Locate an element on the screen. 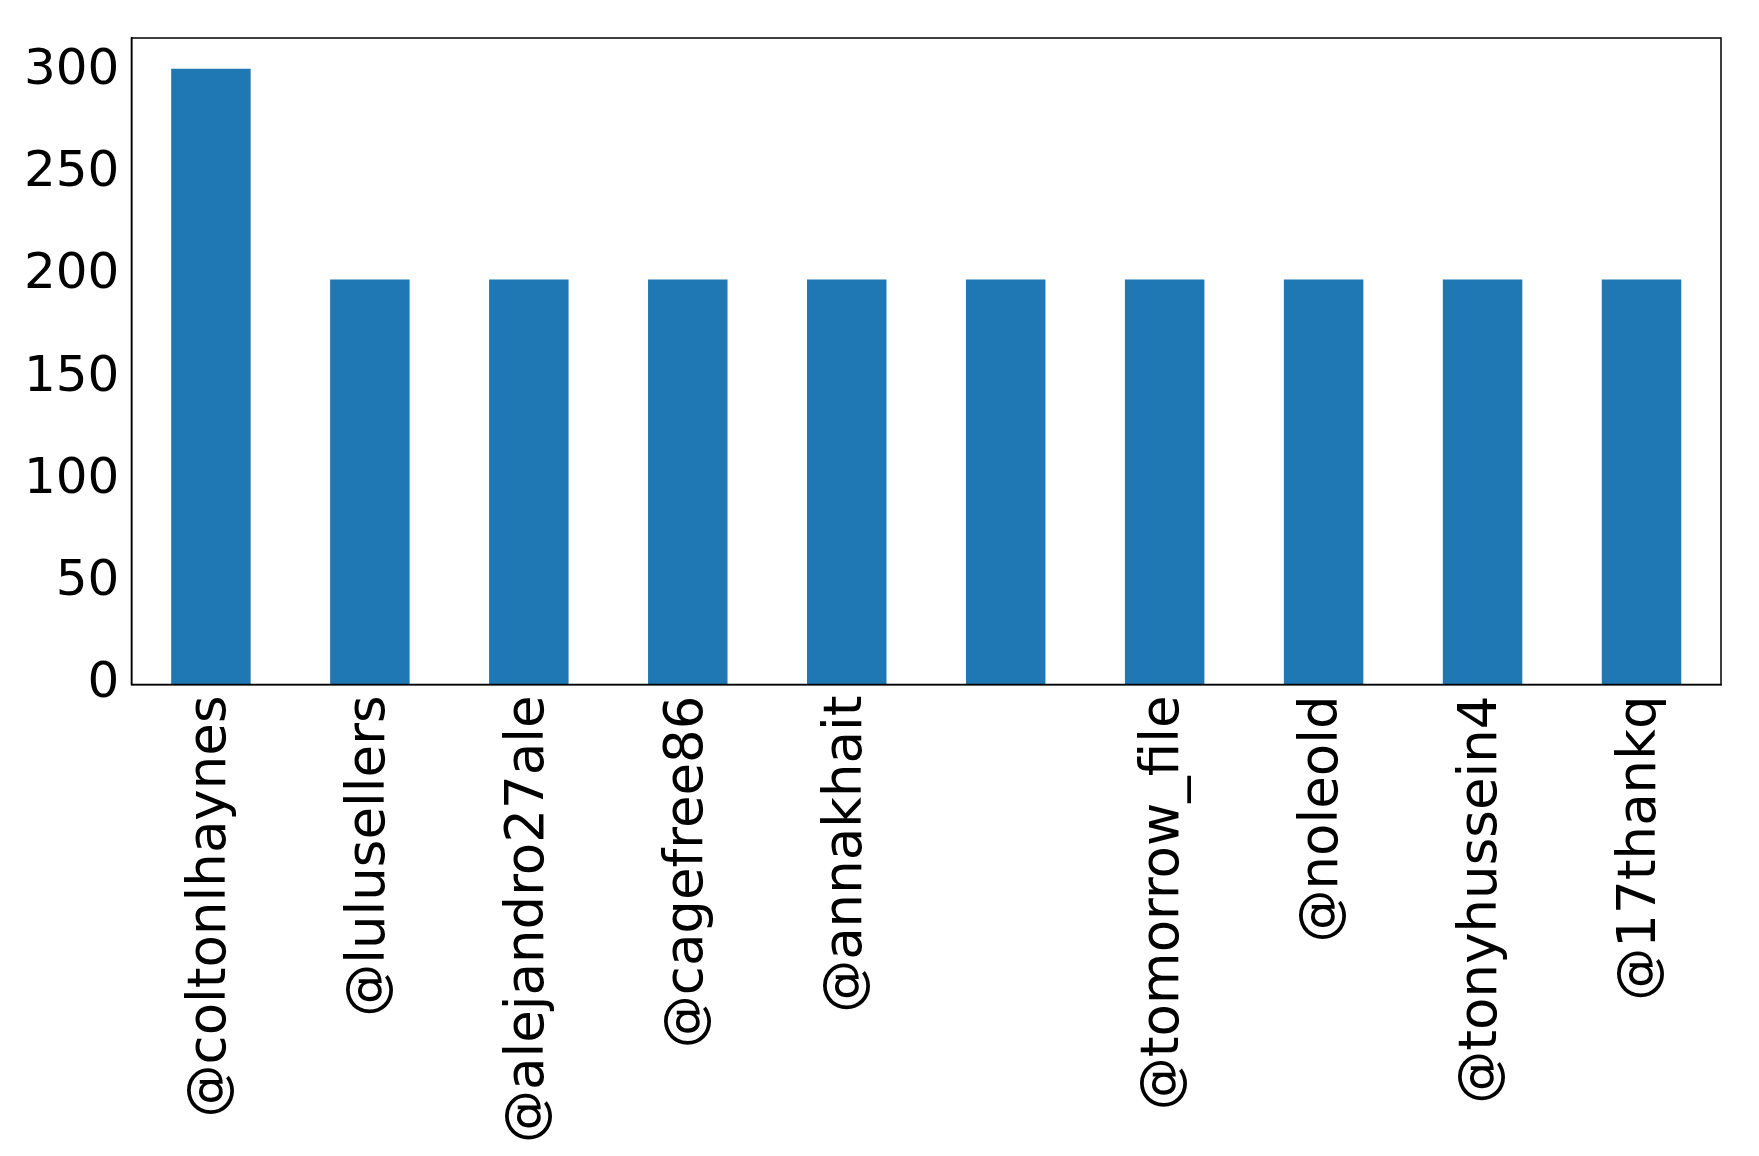  x-tick-label: @coltonlhaynes is located at coordinates (206, 906).